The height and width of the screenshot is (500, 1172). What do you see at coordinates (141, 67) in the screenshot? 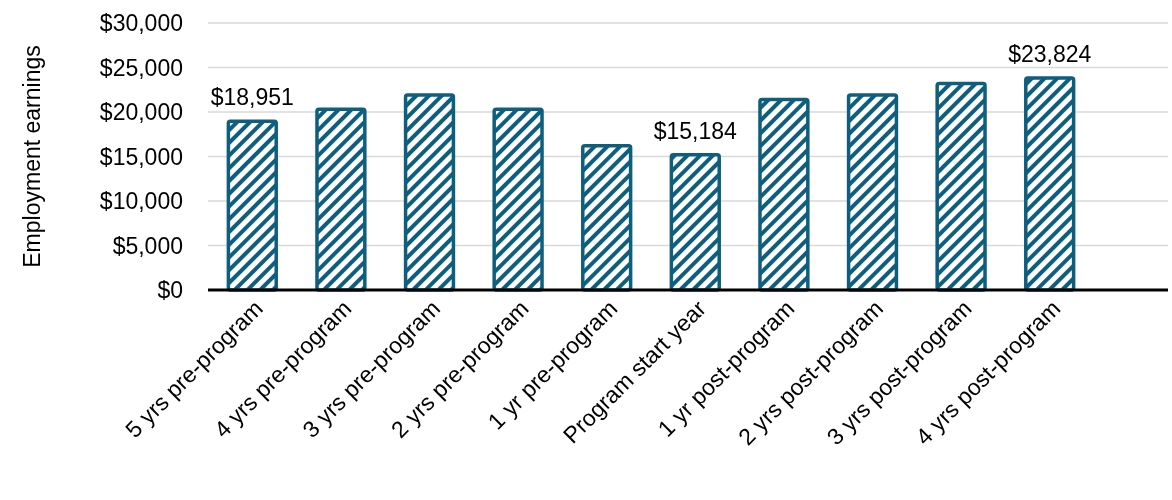
I see `y-tick-label: $25,000` at bounding box center [141, 67].